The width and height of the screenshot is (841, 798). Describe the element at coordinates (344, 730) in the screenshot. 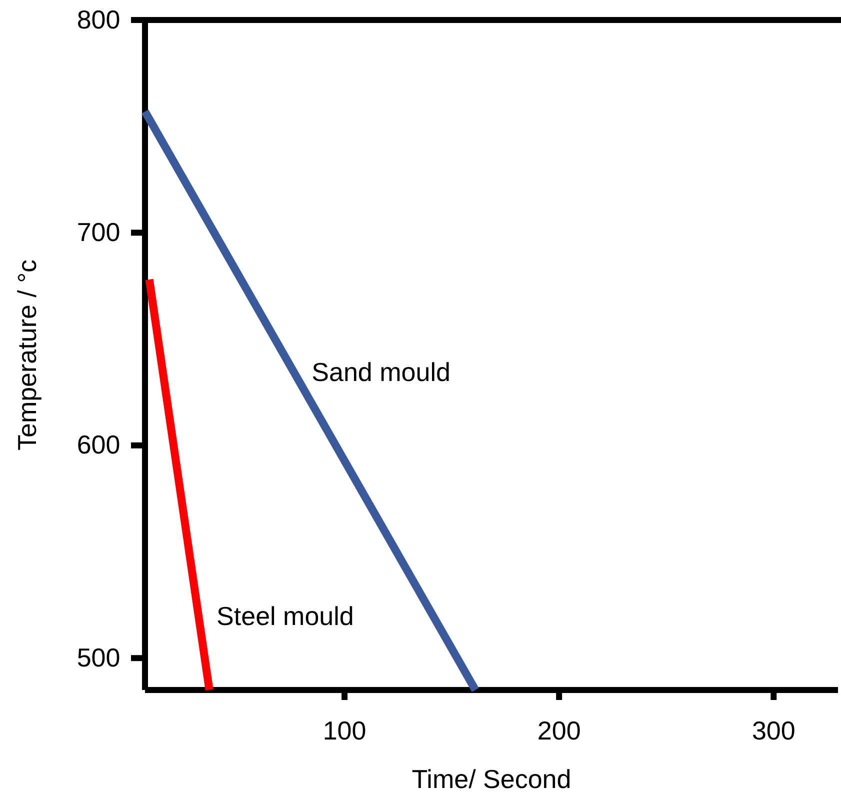

I see `x-tick-label: 100` at that location.